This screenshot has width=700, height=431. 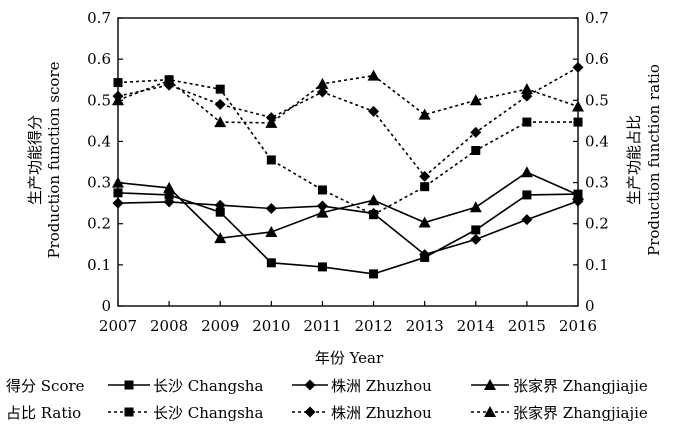 I want to click on x-tick-label: 2016, so click(x=578, y=326).